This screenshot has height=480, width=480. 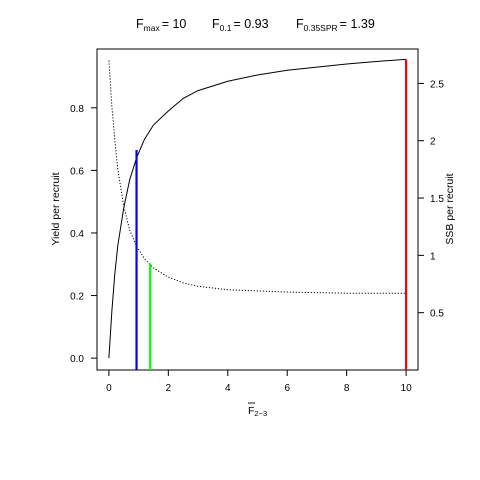 I want to click on x-tick-label: 6, so click(x=287, y=388).